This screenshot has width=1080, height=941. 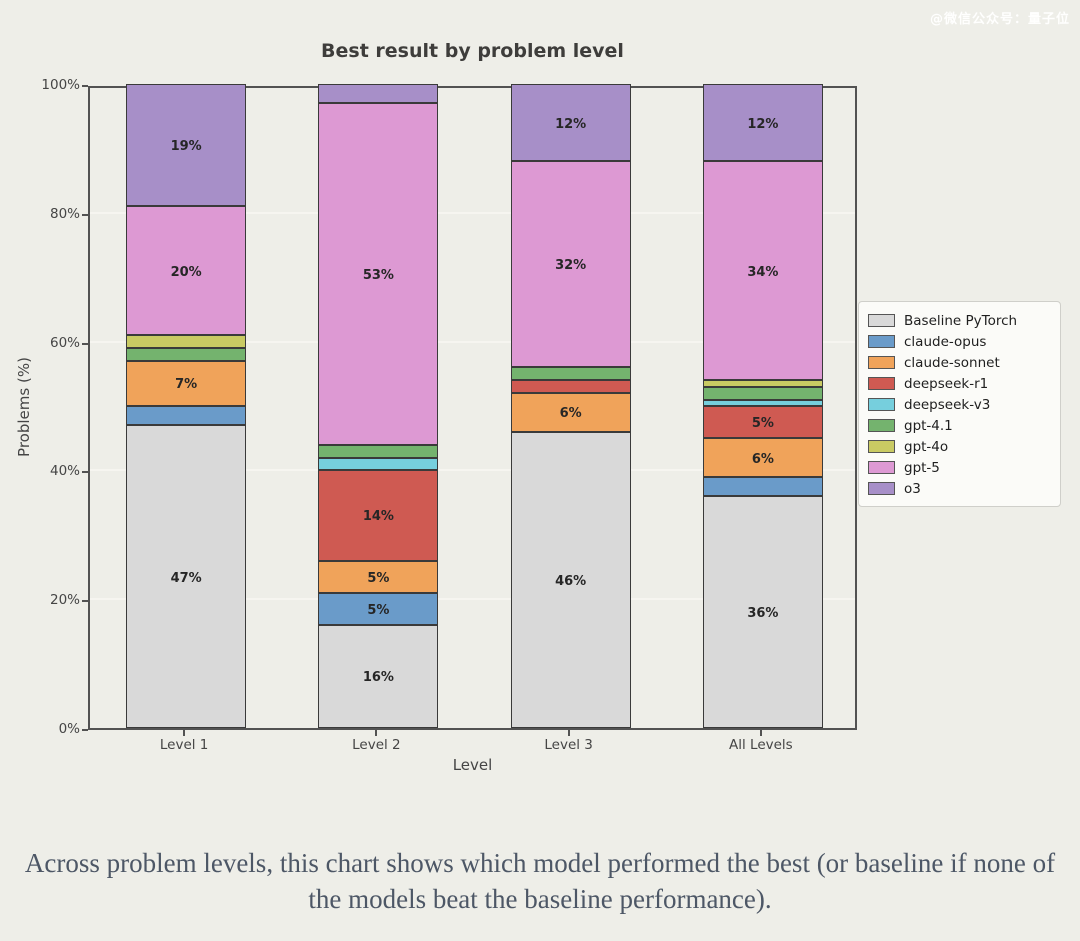 What do you see at coordinates (570, 264) in the screenshot?
I see `bar-segment-gpt-5-Level 3` at bounding box center [570, 264].